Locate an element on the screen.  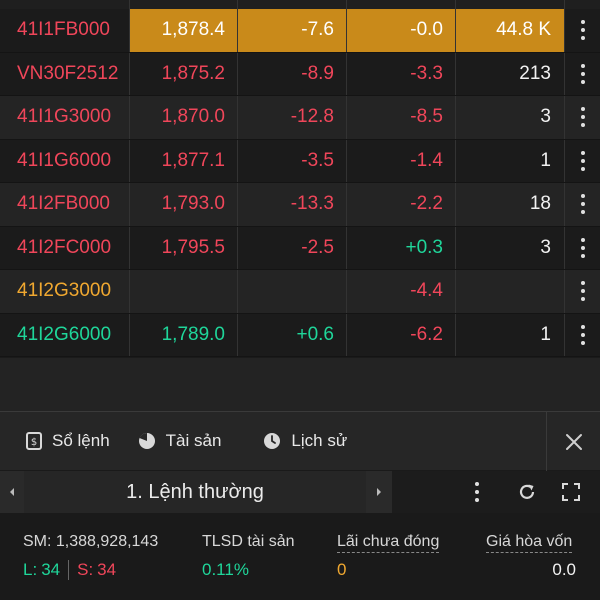
price-cell: 1,870.0 is located at coordinates (184, 117).